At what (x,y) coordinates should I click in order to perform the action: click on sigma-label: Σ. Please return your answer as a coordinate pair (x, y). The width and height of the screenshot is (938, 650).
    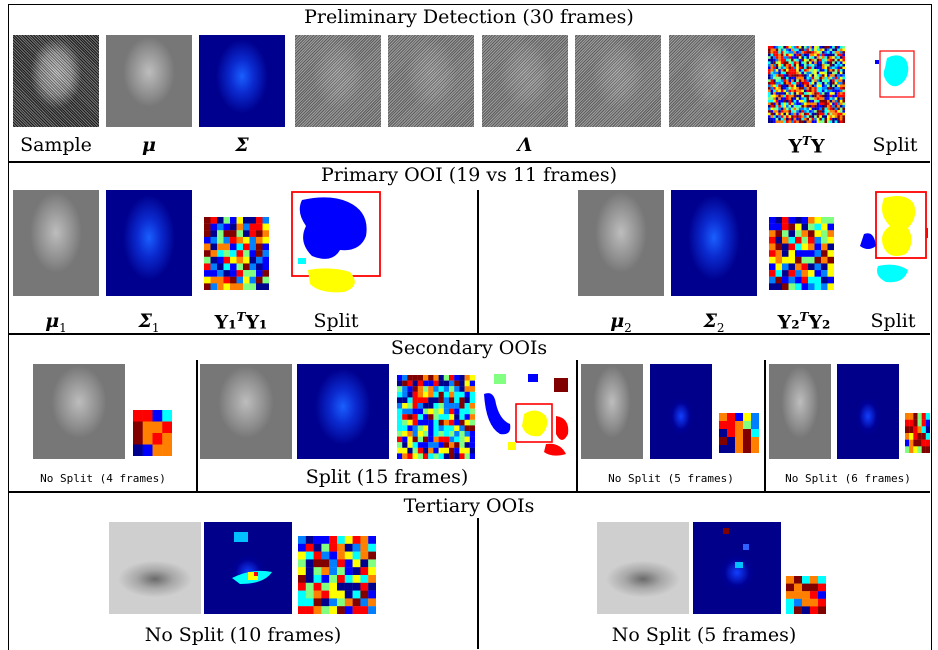
    Looking at the image, I should click on (242, 145).